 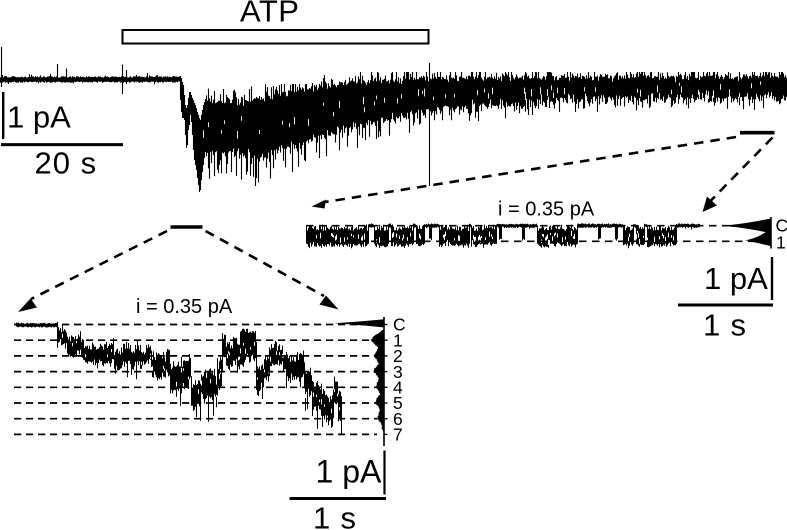 What do you see at coordinates (398, 419) in the screenshot?
I see `svg-text: 6` at bounding box center [398, 419].